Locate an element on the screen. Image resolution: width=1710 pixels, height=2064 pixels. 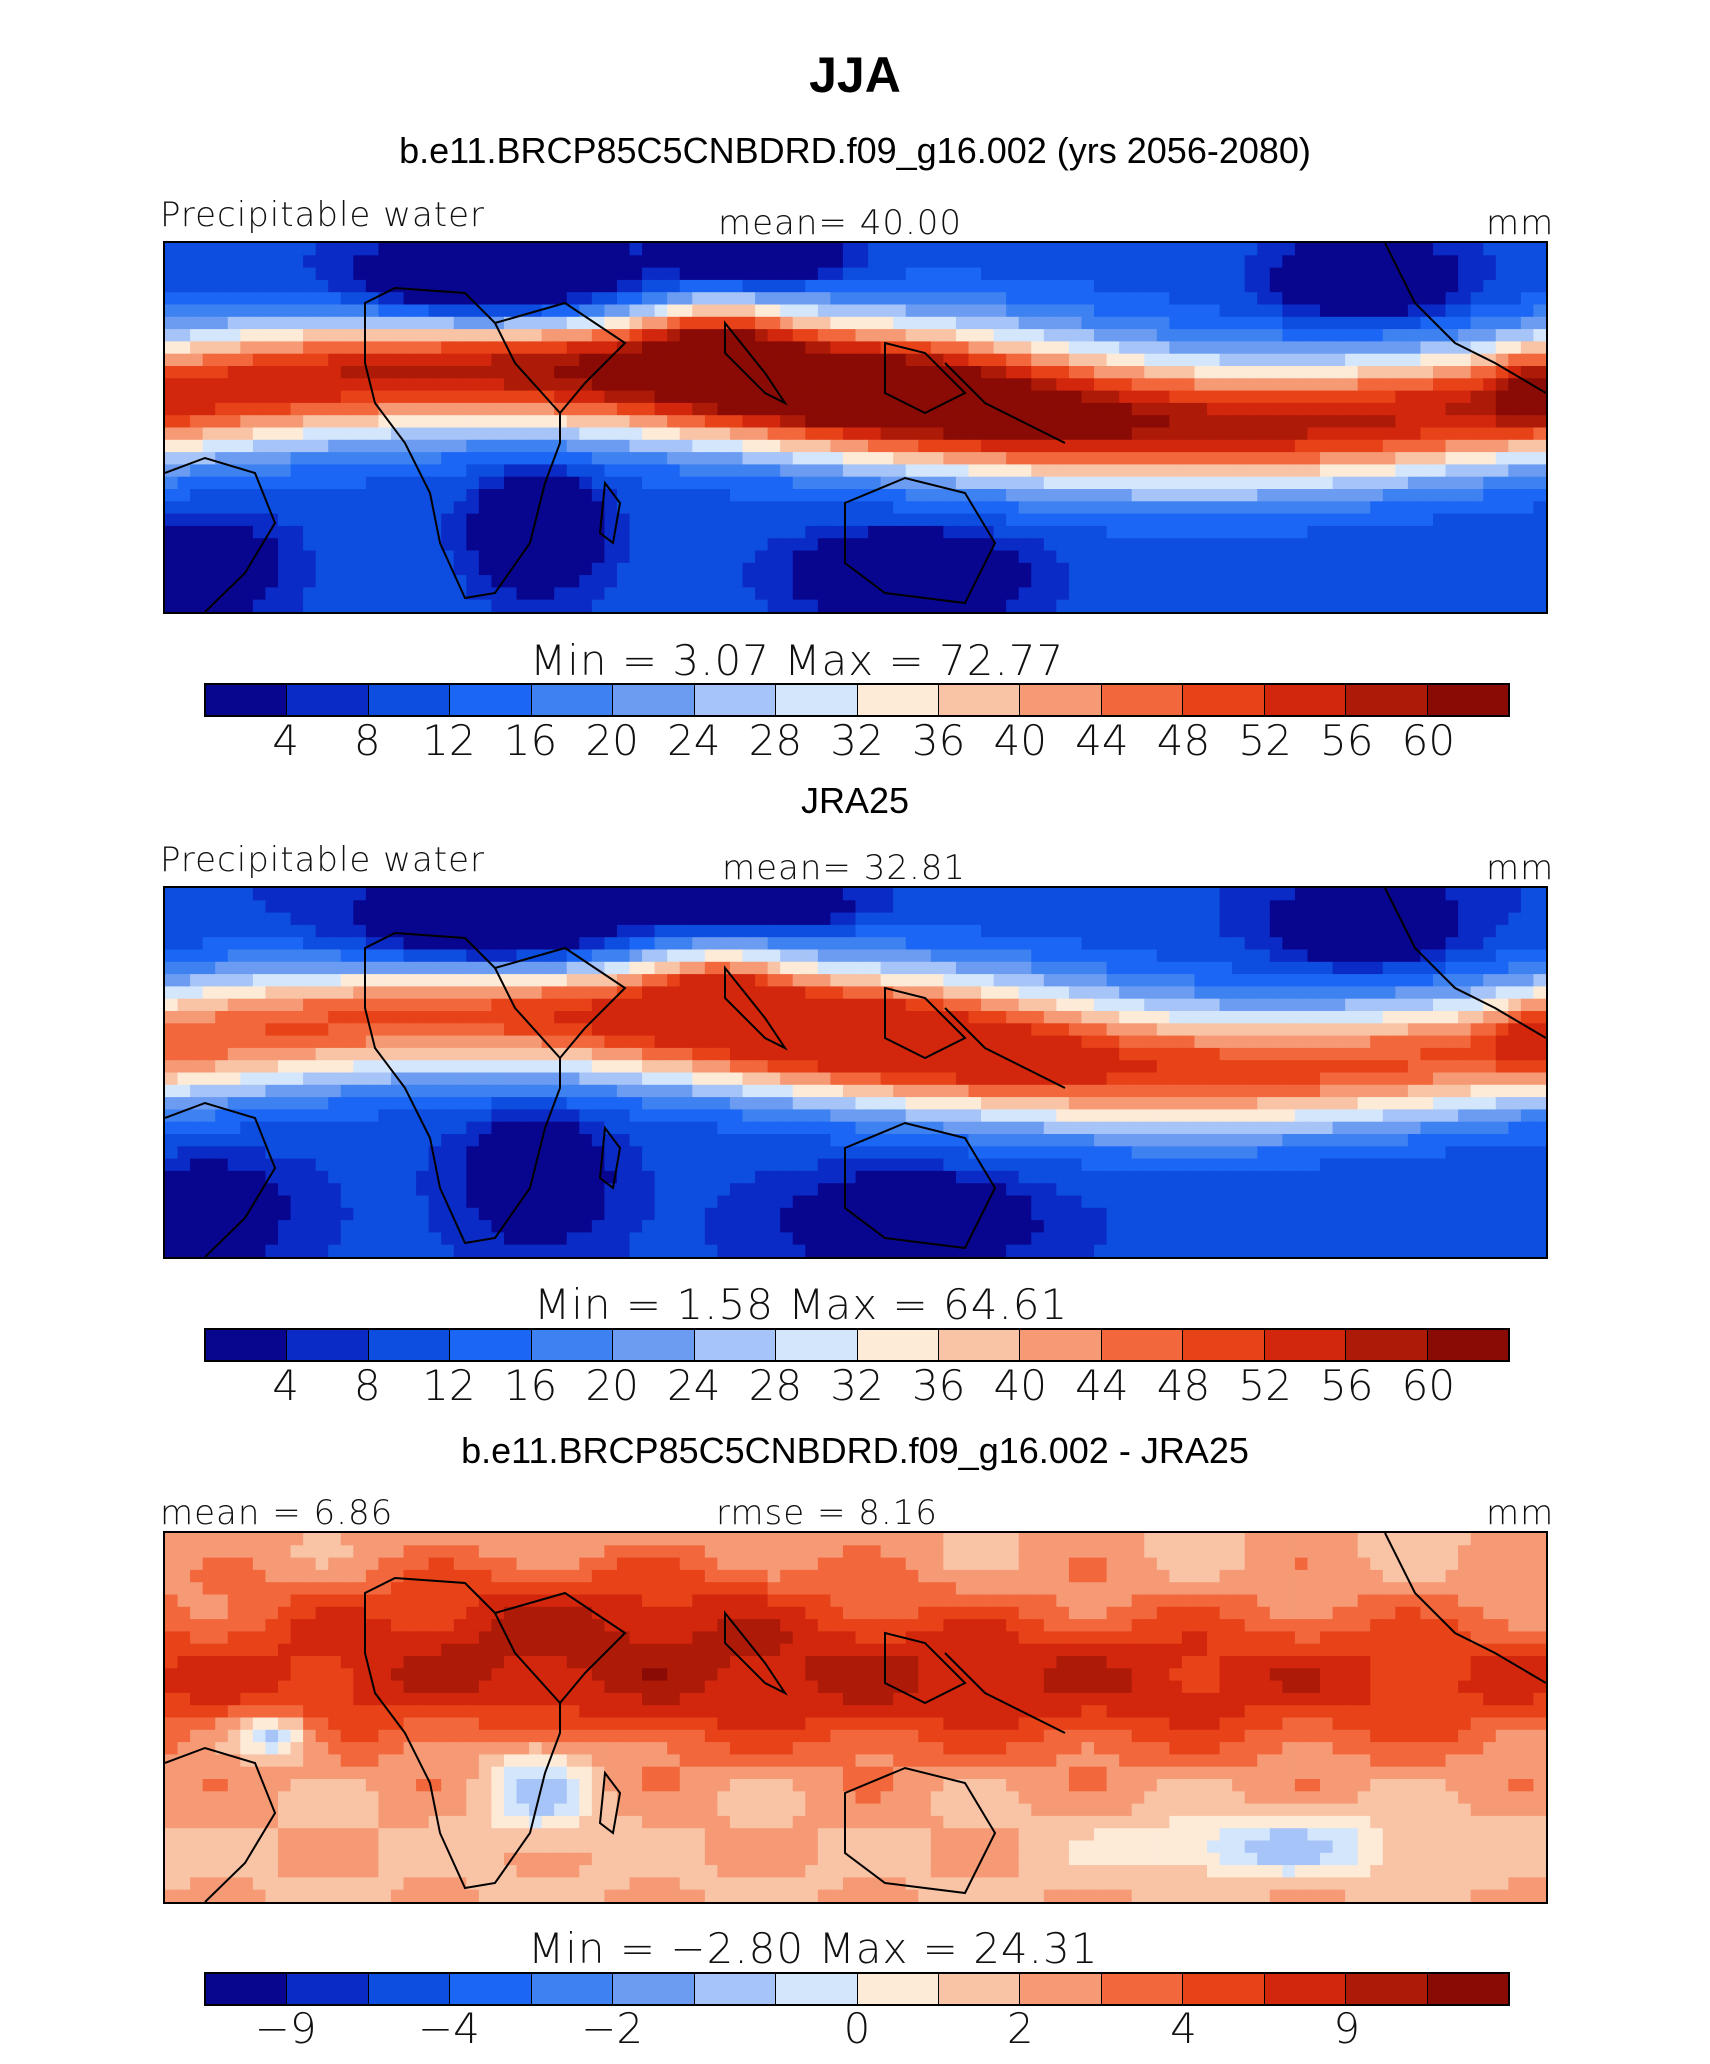
panel-2-mean-label: mean= 32.81 is located at coordinates (844, 868).